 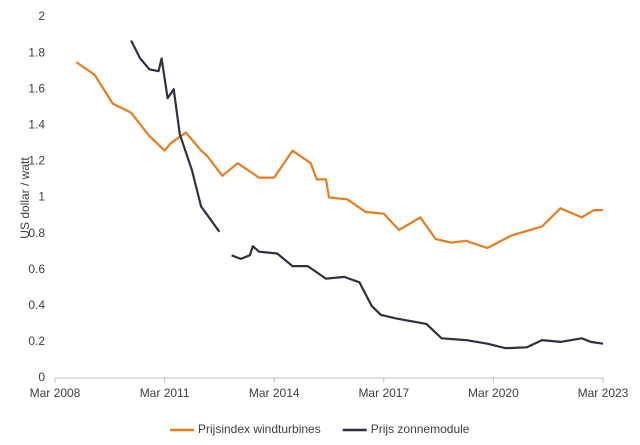 I want to click on y-tick-label: 1.8, so click(x=36, y=52).